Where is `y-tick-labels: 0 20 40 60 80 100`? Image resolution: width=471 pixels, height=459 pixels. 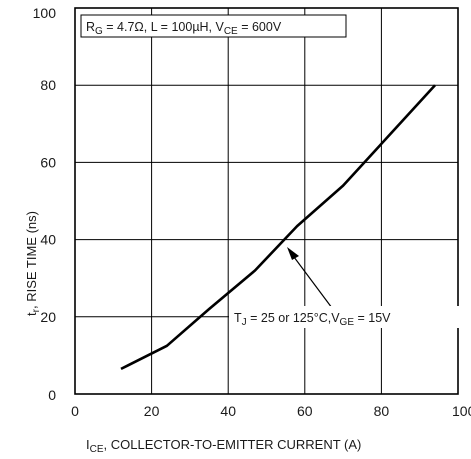
y-tick-labels: 0 20 40 60 80 100 is located at coordinates (45, 204).